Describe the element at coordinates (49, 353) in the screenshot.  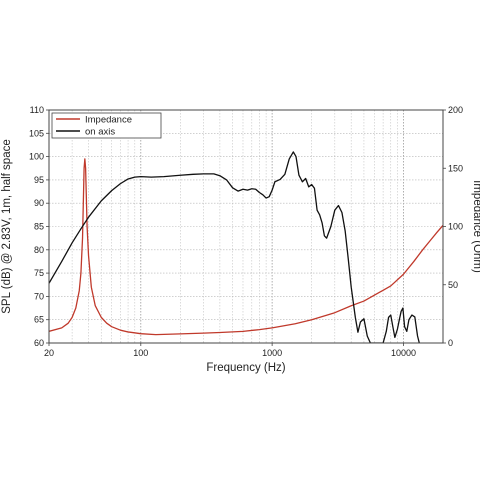
I see `x-tick-label: 20` at that location.